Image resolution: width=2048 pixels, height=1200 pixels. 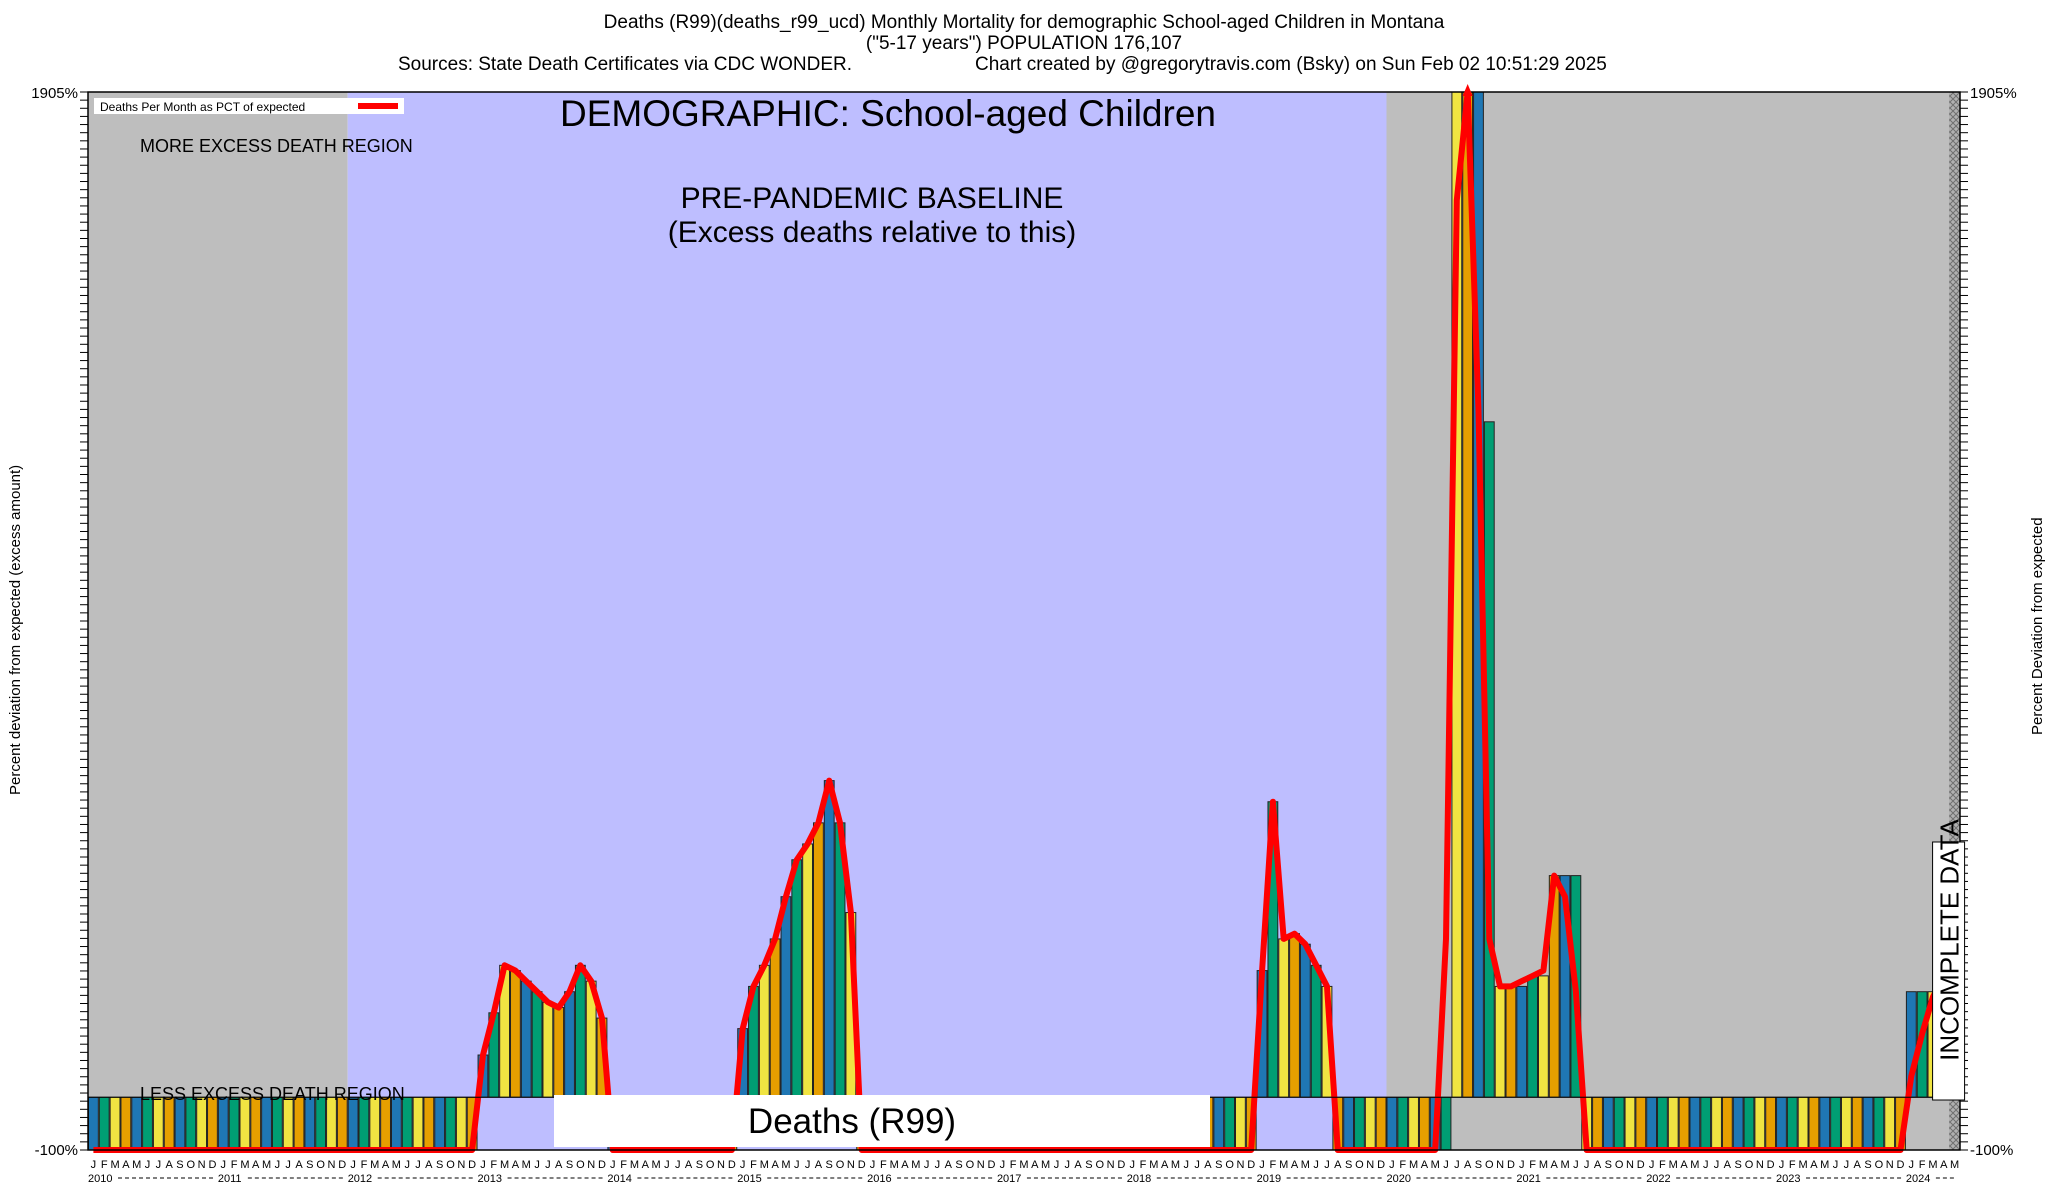 I want to click on x-month-label-92: S, so click(x=1088, y=1165).